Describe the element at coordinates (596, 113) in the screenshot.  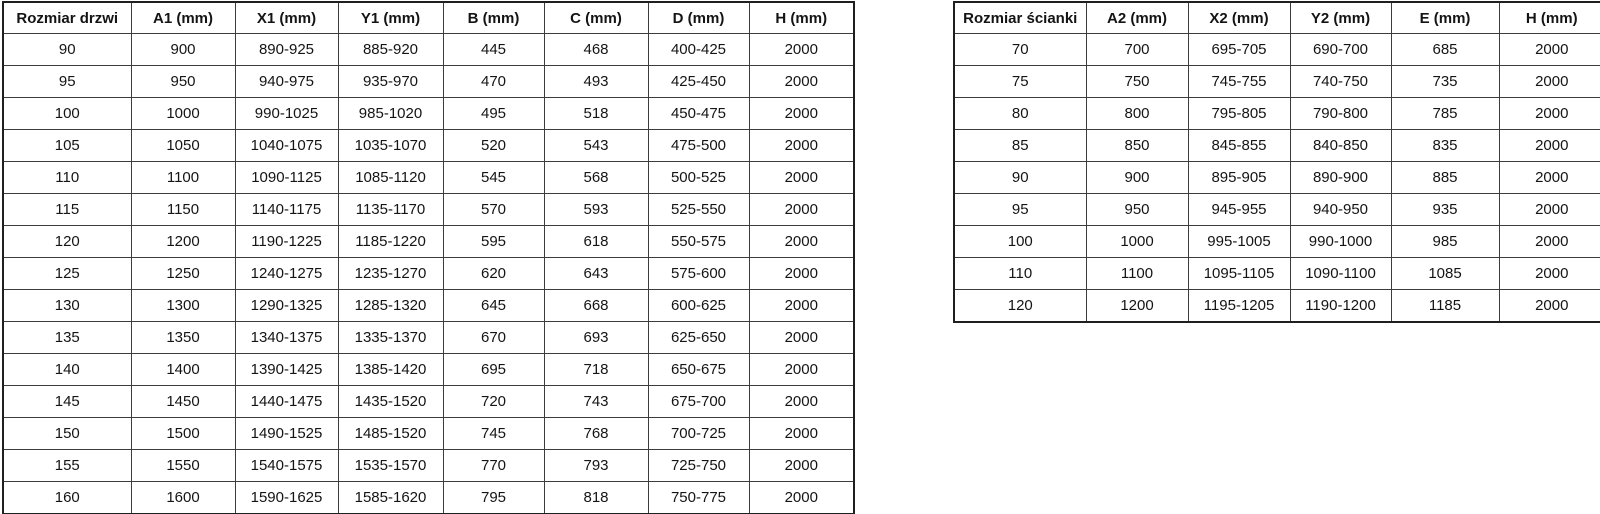
I see `table-cell: 518` at that location.